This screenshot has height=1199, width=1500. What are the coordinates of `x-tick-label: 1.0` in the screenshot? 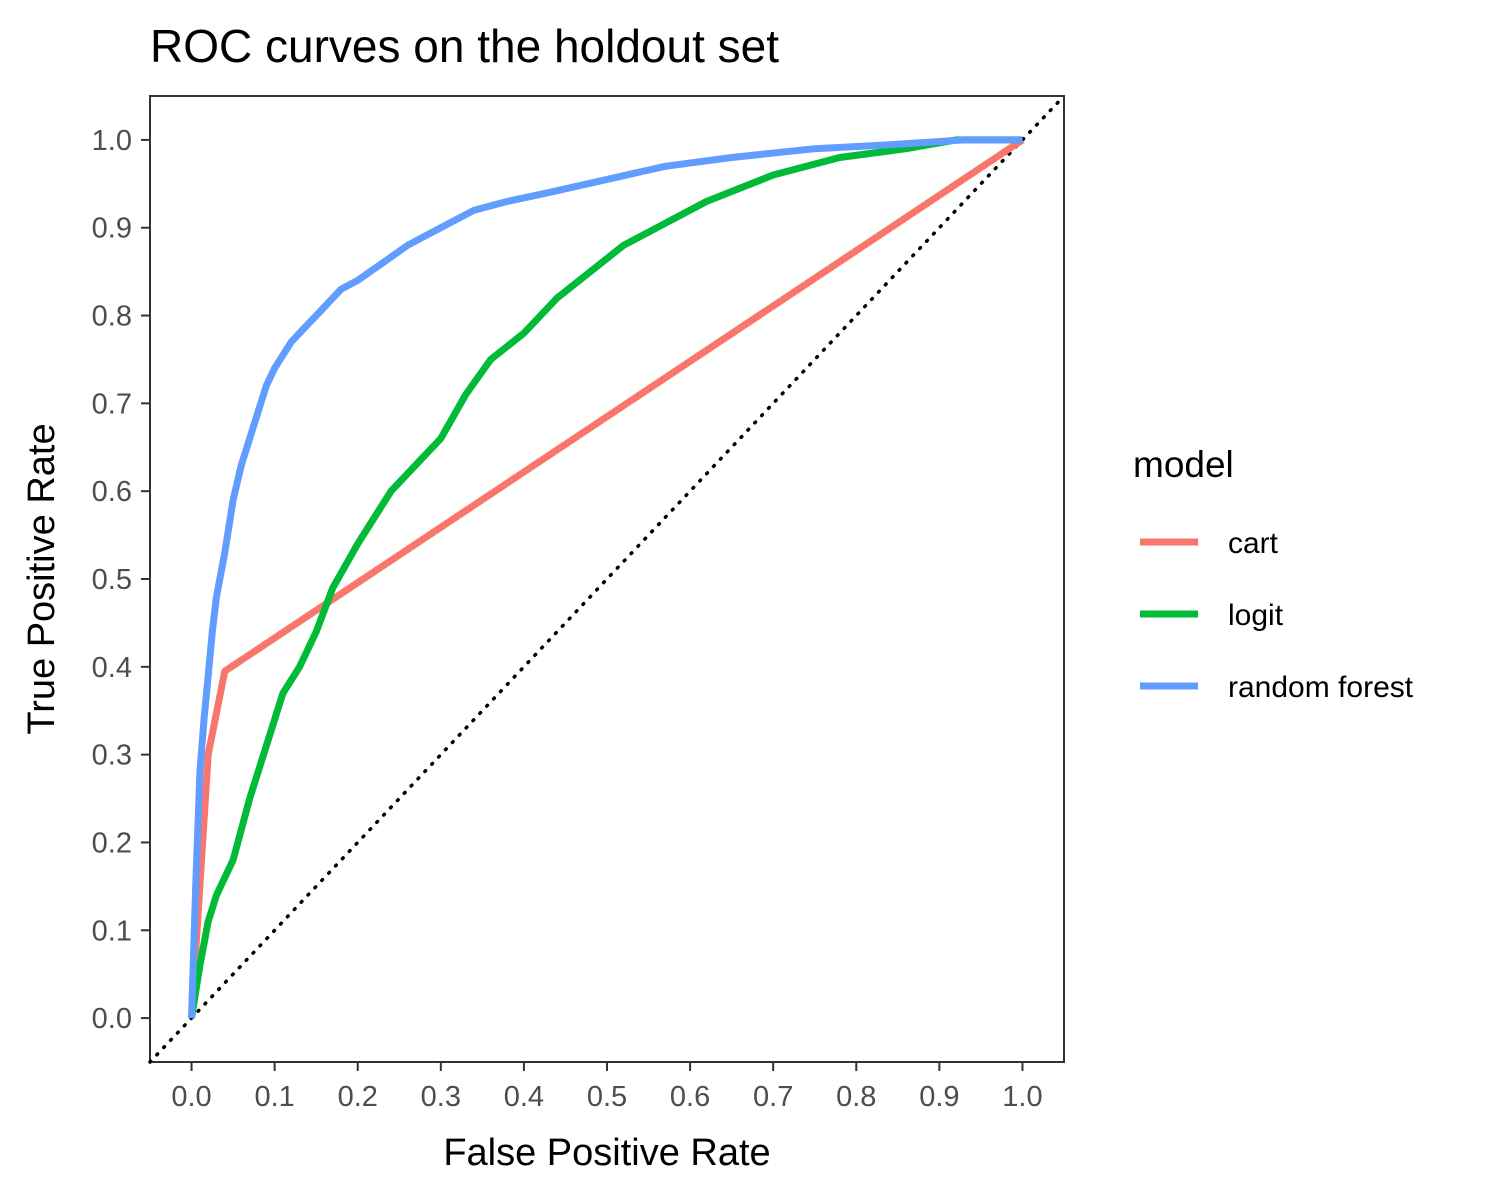 It's located at (1022, 1097).